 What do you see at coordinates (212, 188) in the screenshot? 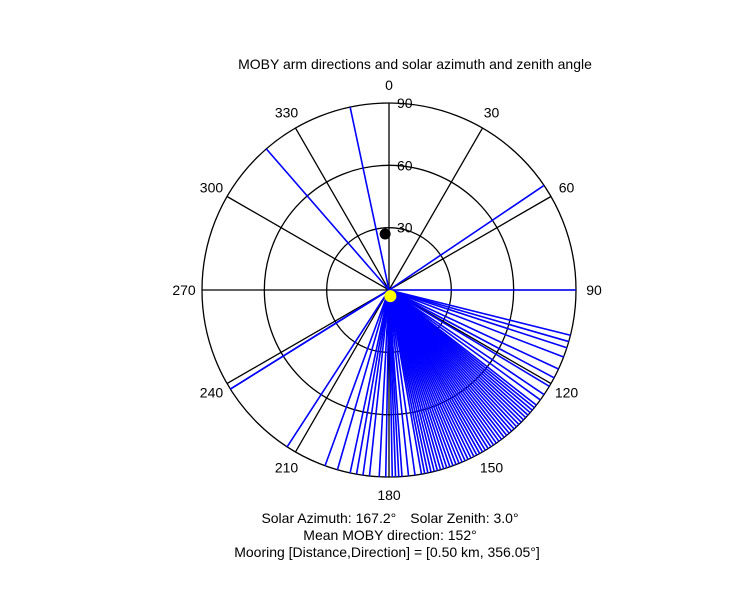
I see `angle-label-300: 300` at bounding box center [212, 188].